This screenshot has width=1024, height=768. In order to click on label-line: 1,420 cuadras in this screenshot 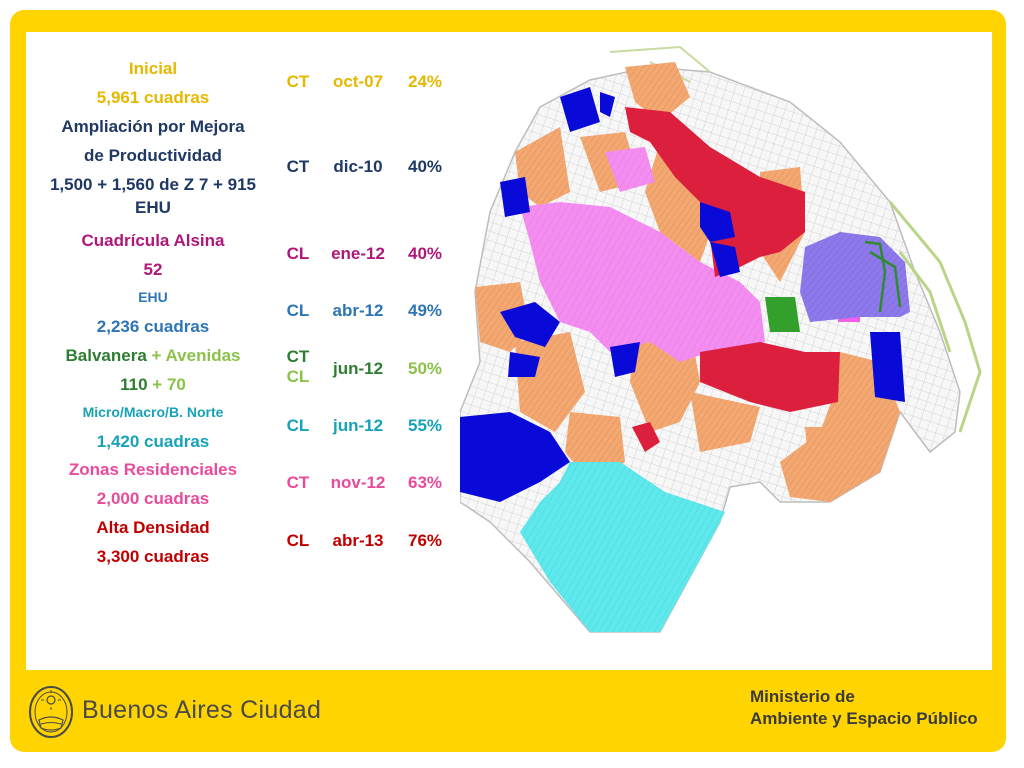, I will do `click(153, 441)`.